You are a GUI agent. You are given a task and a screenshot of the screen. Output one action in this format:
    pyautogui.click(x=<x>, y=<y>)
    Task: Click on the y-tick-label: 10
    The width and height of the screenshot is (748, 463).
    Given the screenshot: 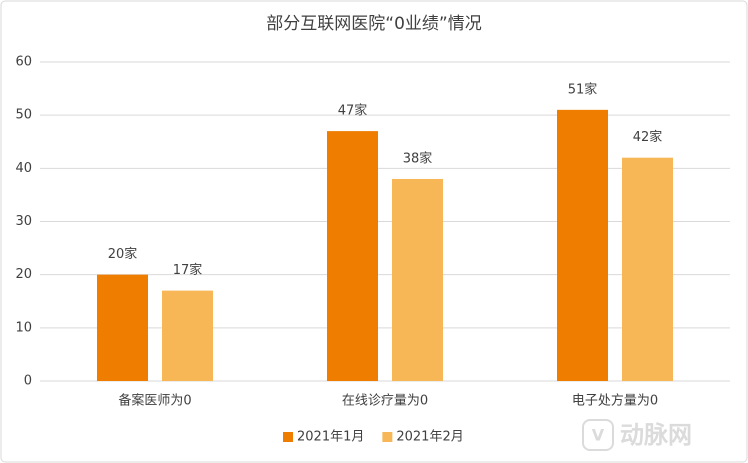 What is the action you would take?
    pyautogui.click(x=23, y=327)
    